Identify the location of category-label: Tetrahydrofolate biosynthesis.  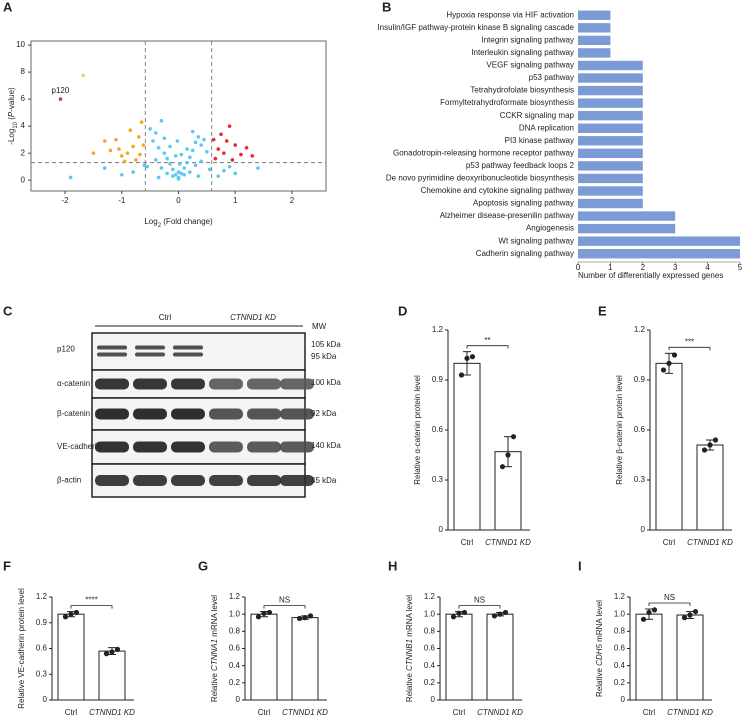
(522, 90).